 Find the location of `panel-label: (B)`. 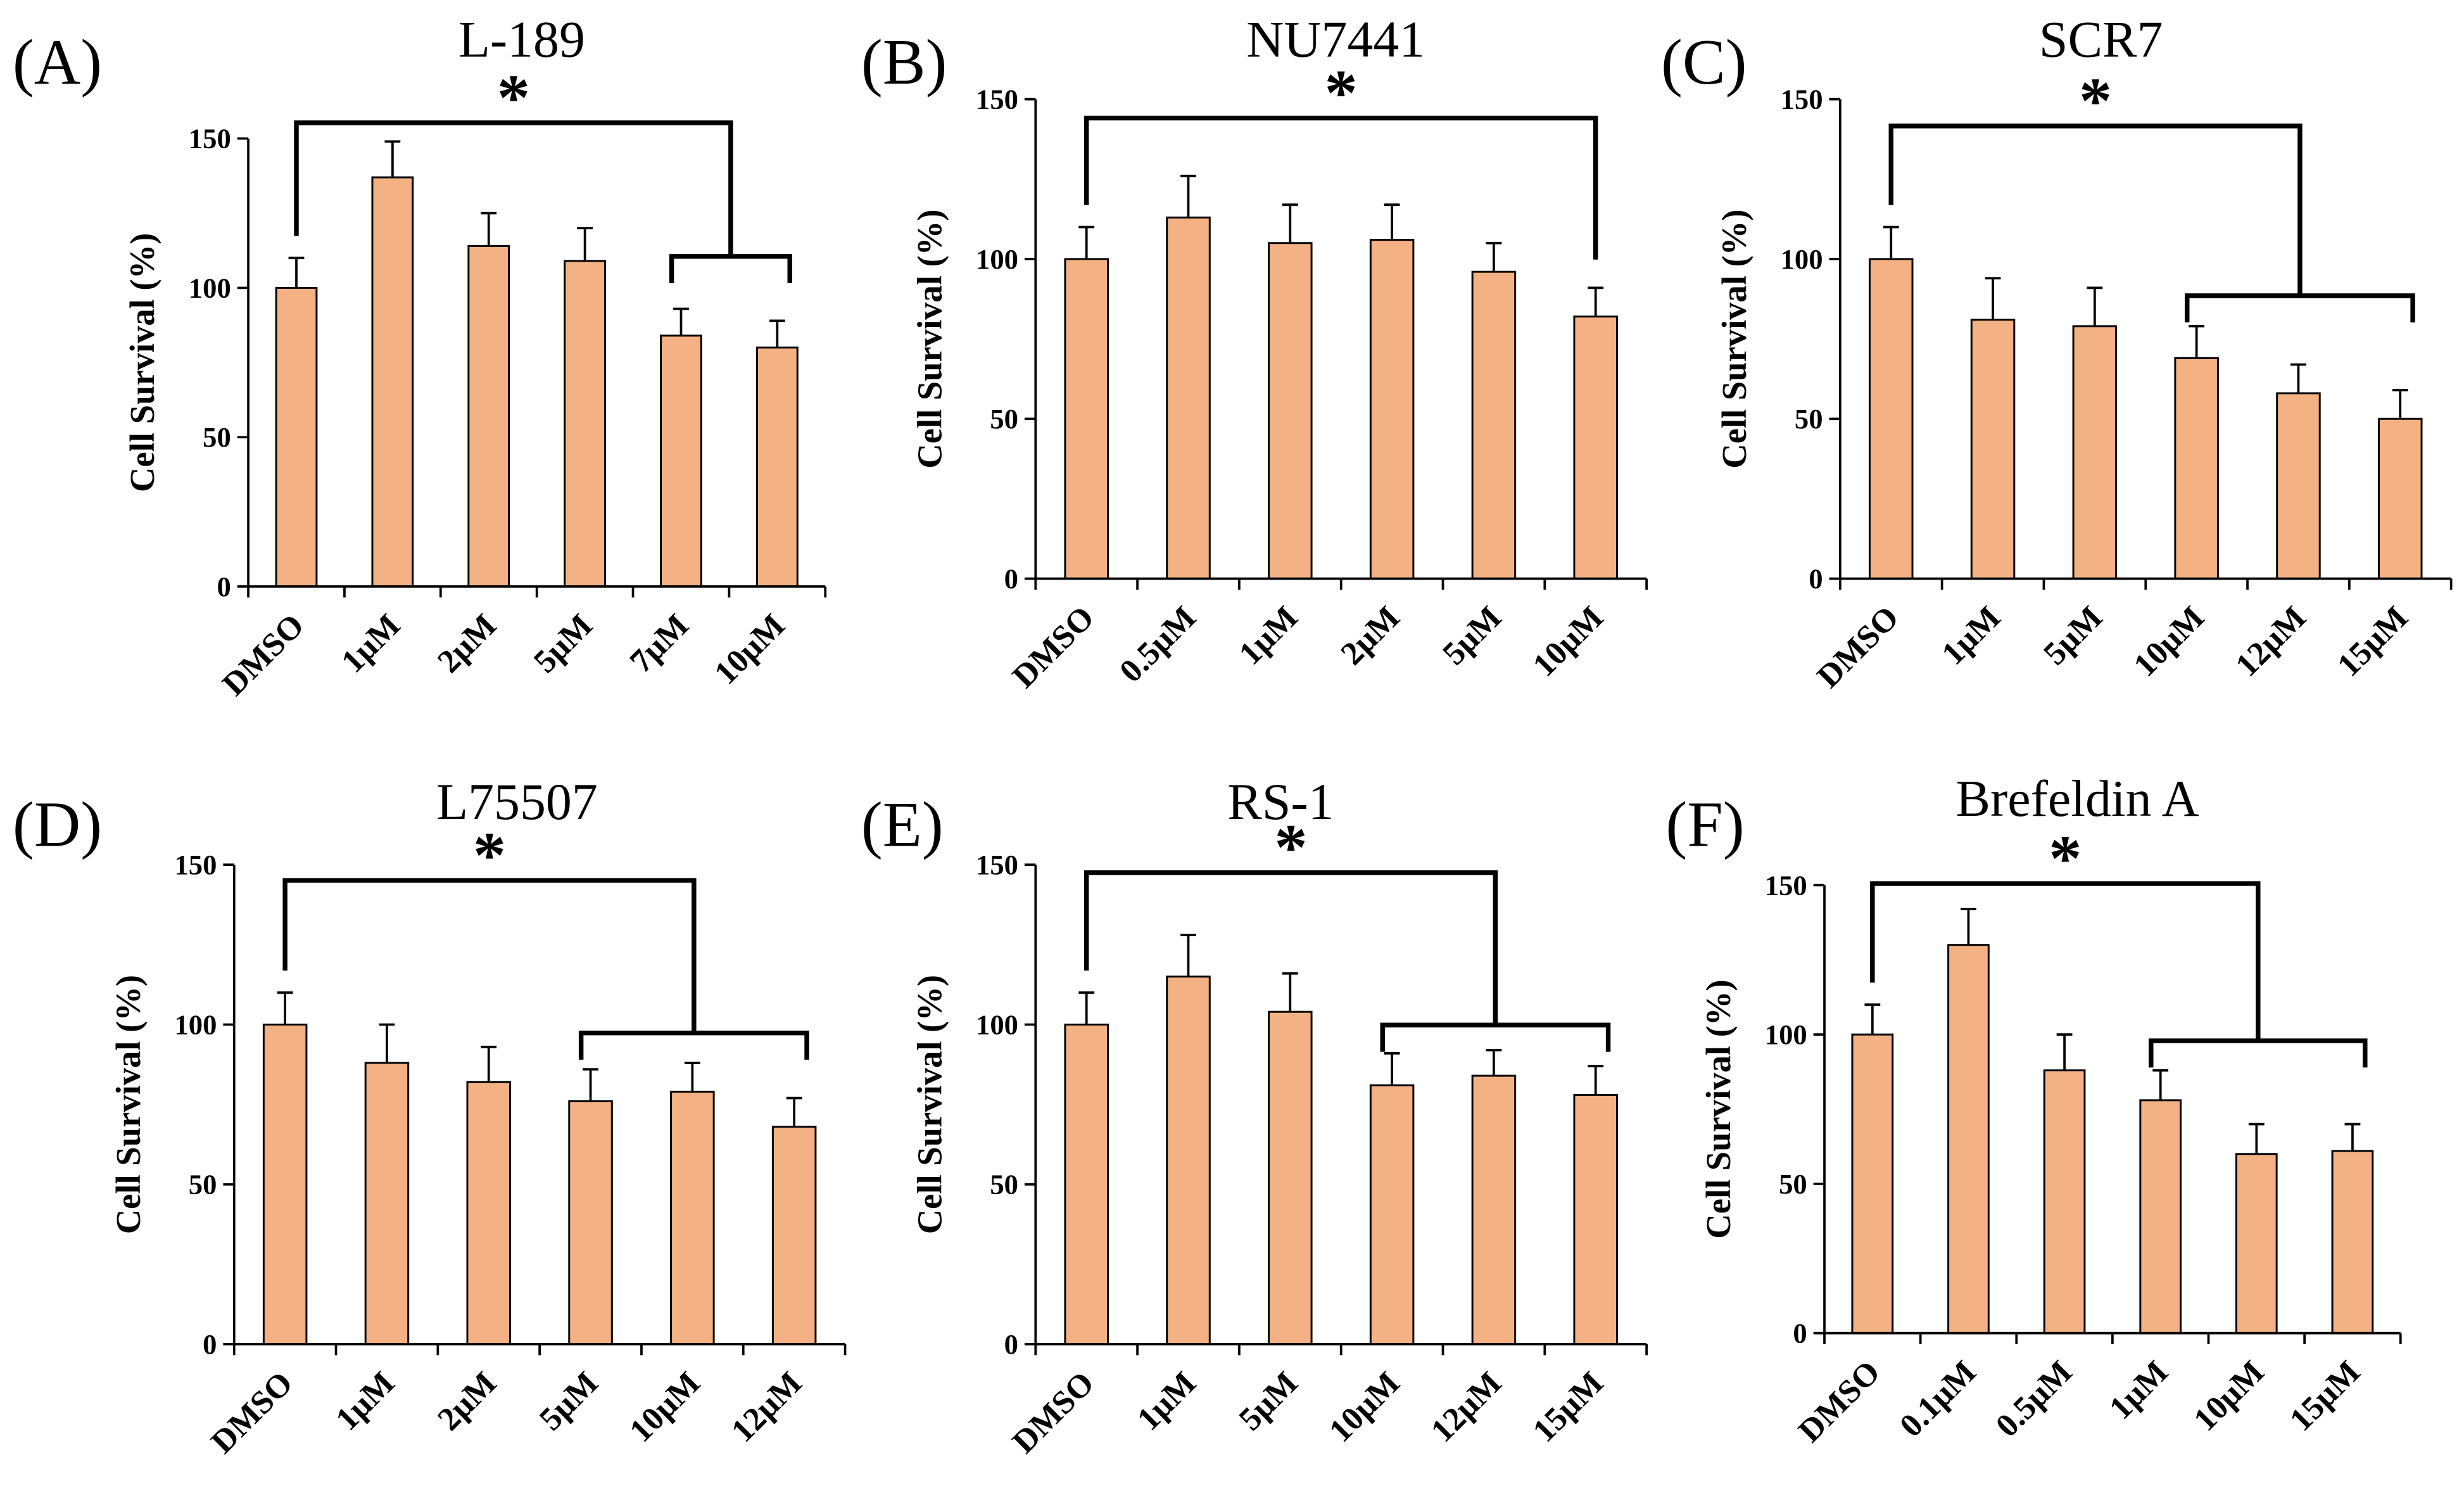

panel-label: (B) is located at coordinates (904, 62).